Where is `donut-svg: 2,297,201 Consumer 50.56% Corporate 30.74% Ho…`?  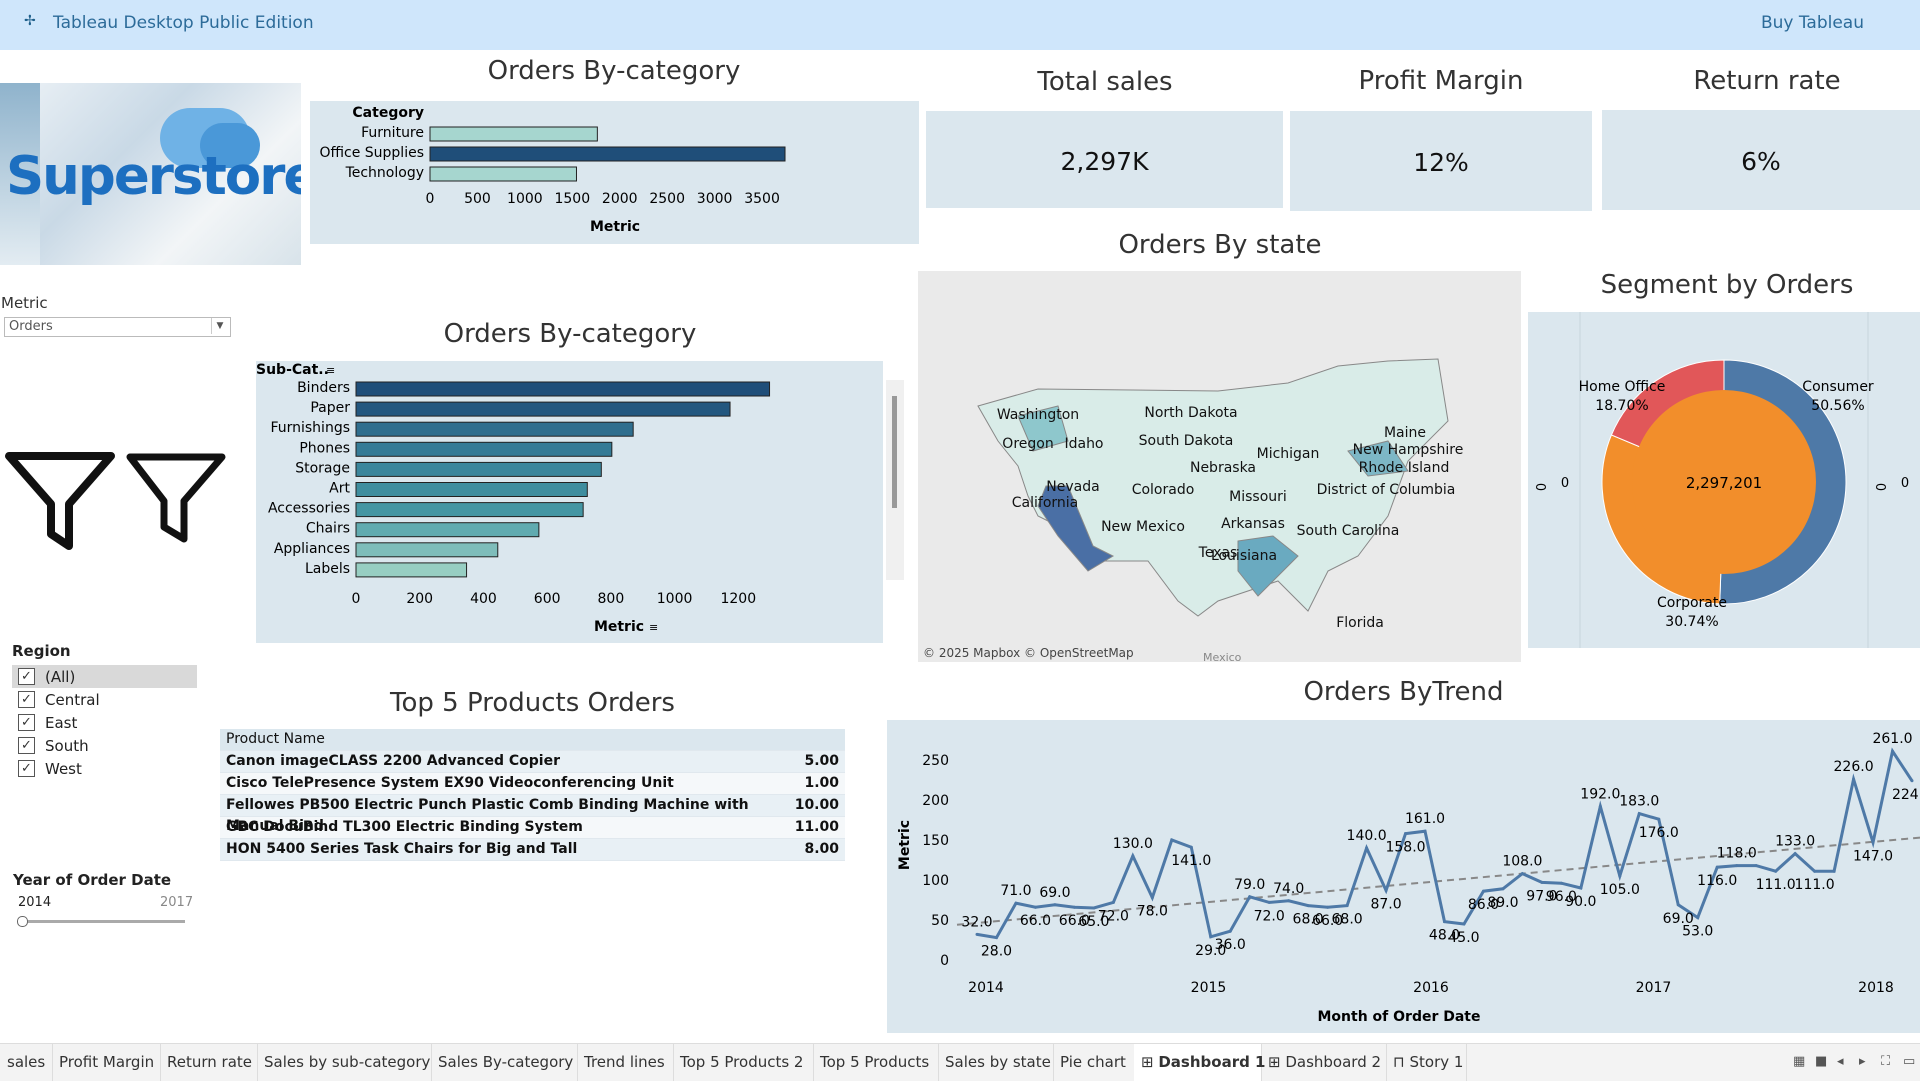
donut-svg: 2,297,201 Consumer 50.56% Corporate 30.74% Ho… is located at coordinates (1722, 480).